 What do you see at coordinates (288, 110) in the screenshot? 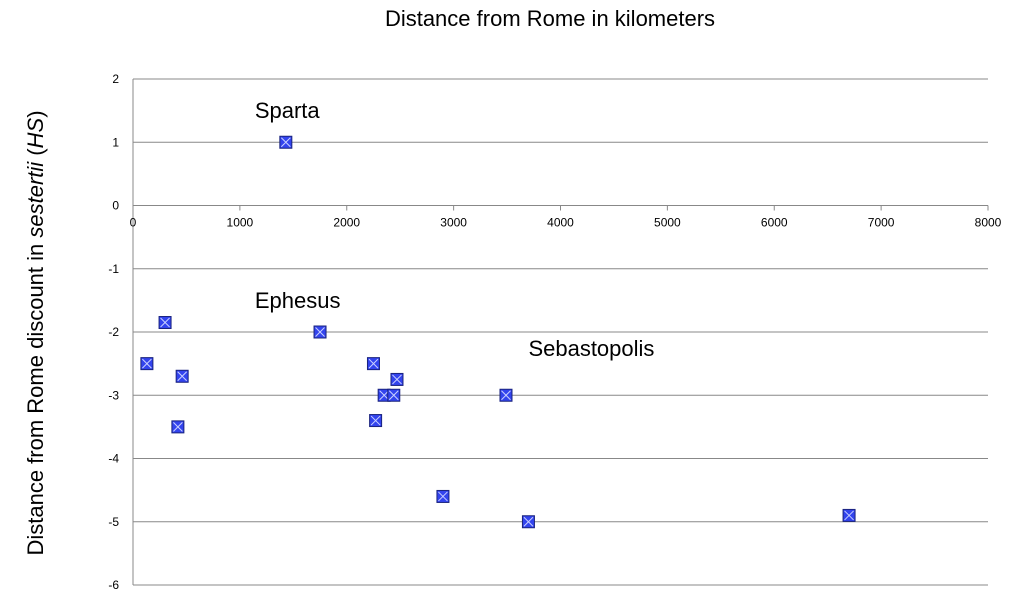
I see `annotation-label: Sparta` at bounding box center [288, 110].